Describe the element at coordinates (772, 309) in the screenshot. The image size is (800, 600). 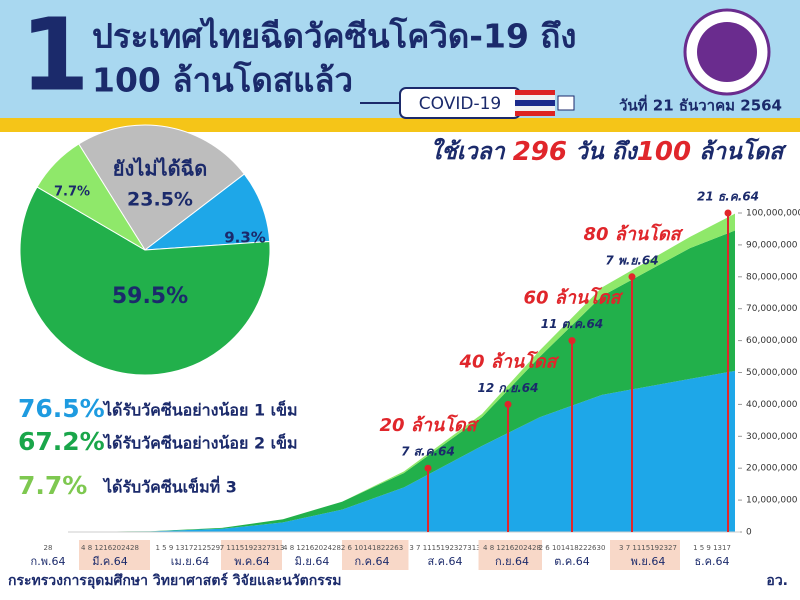
I see `y-tick-label: 70,000,000` at that location.